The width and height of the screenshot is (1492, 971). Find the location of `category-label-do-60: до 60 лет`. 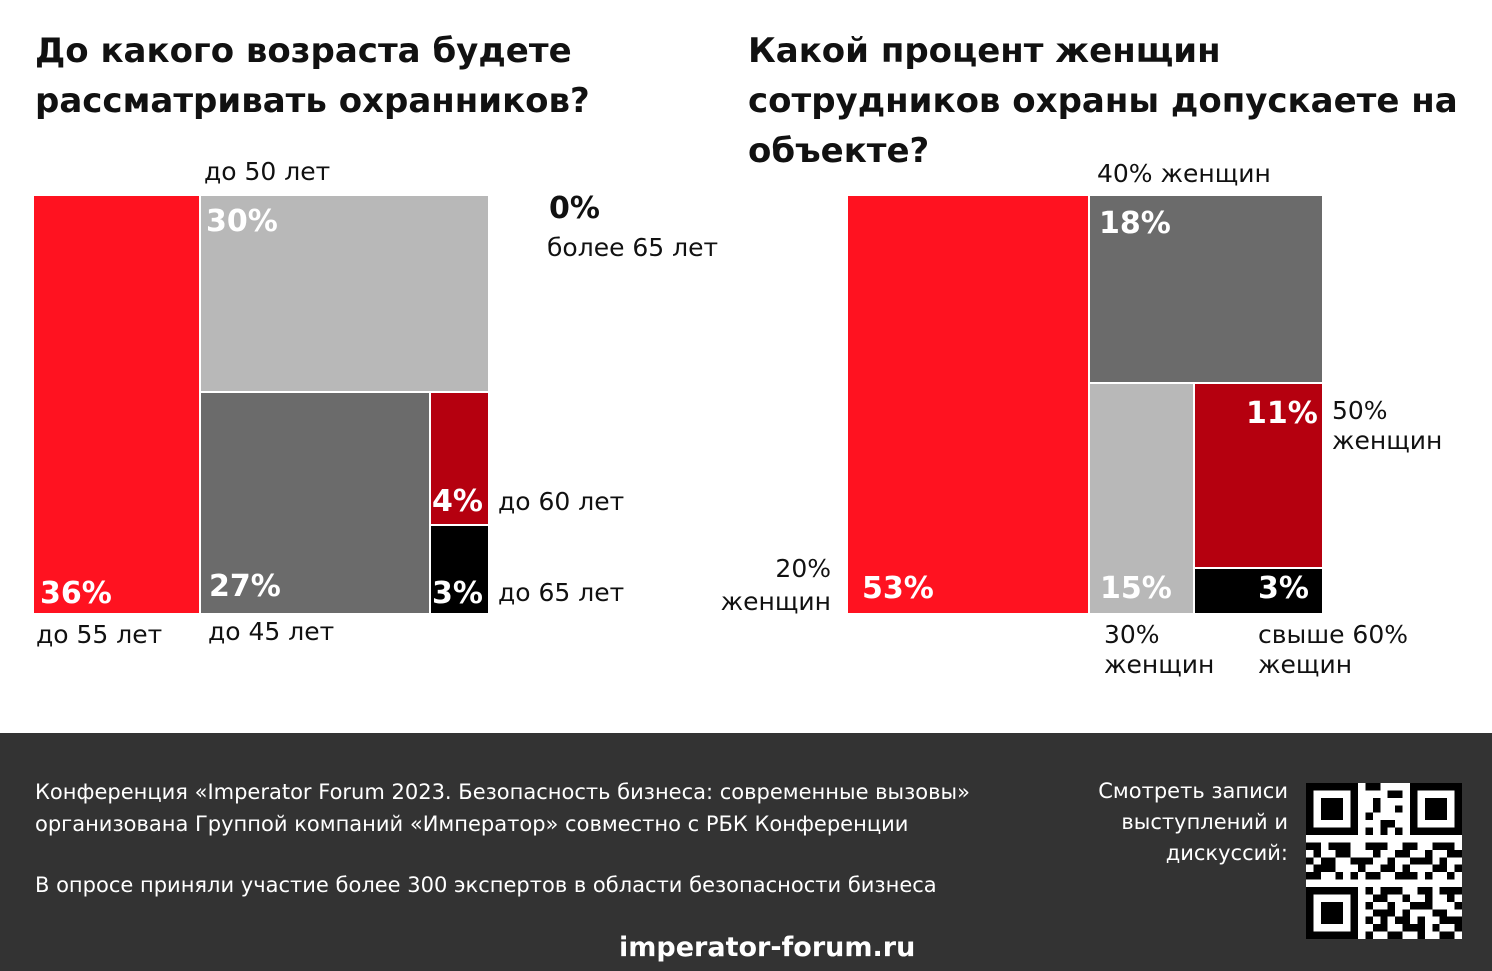

category-label-do-60: до 60 лет is located at coordinates (561, 501).